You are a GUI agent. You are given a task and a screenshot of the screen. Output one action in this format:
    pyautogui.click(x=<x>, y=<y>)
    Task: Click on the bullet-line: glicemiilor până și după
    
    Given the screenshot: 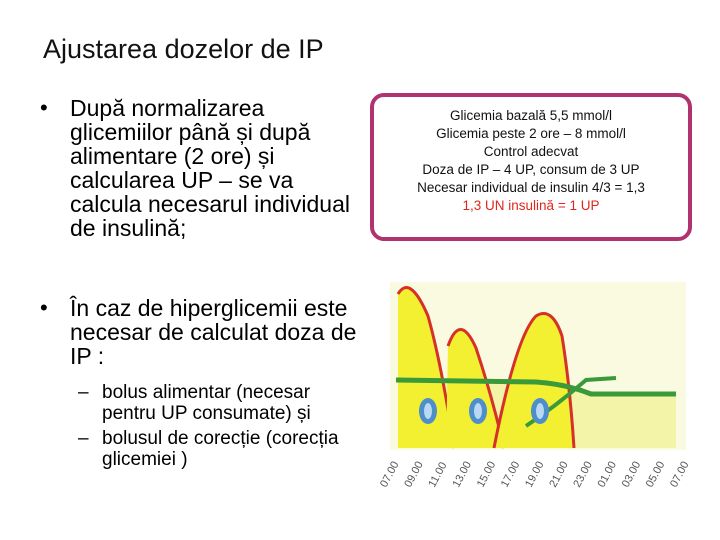 What is the action you would take?
    pyautogui.click(x=190, y=132)
    